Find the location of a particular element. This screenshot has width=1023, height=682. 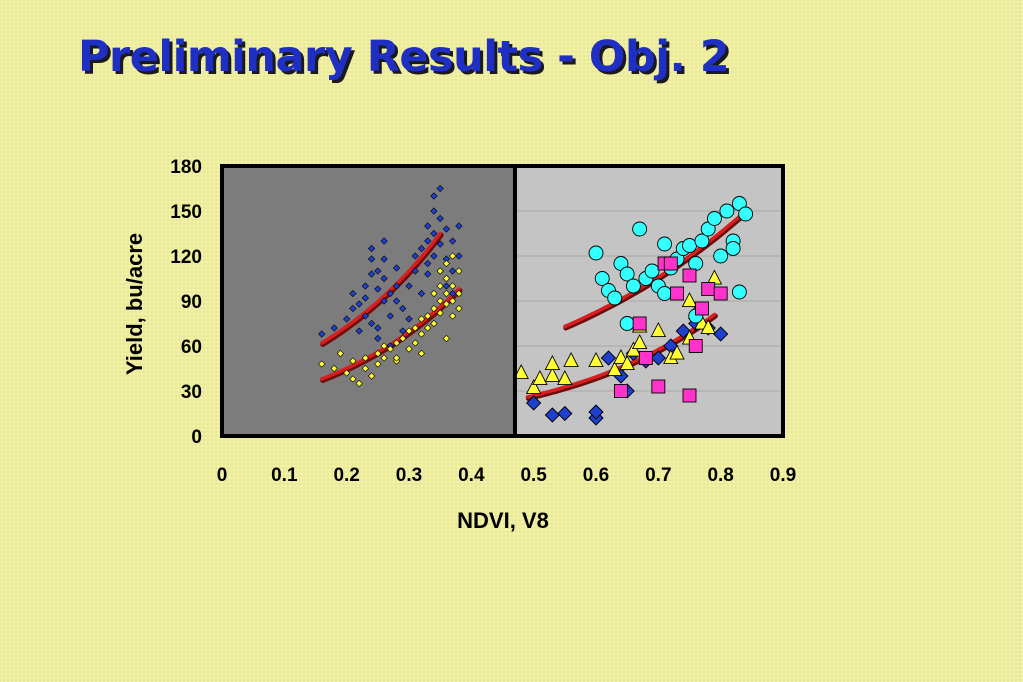

y-tick-label: 150 is located at coordinates (186, 212).